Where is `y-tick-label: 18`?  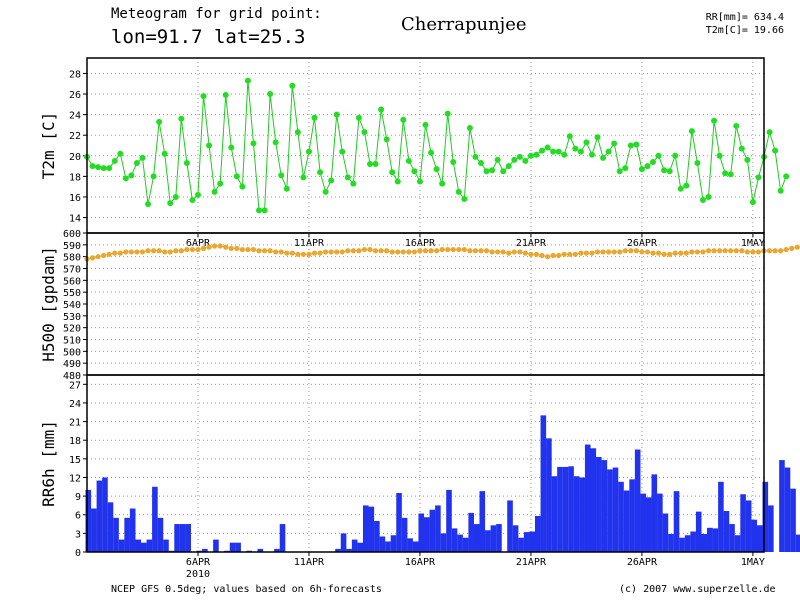 y-tick-label: 18 is located at coordinates (75, 177).